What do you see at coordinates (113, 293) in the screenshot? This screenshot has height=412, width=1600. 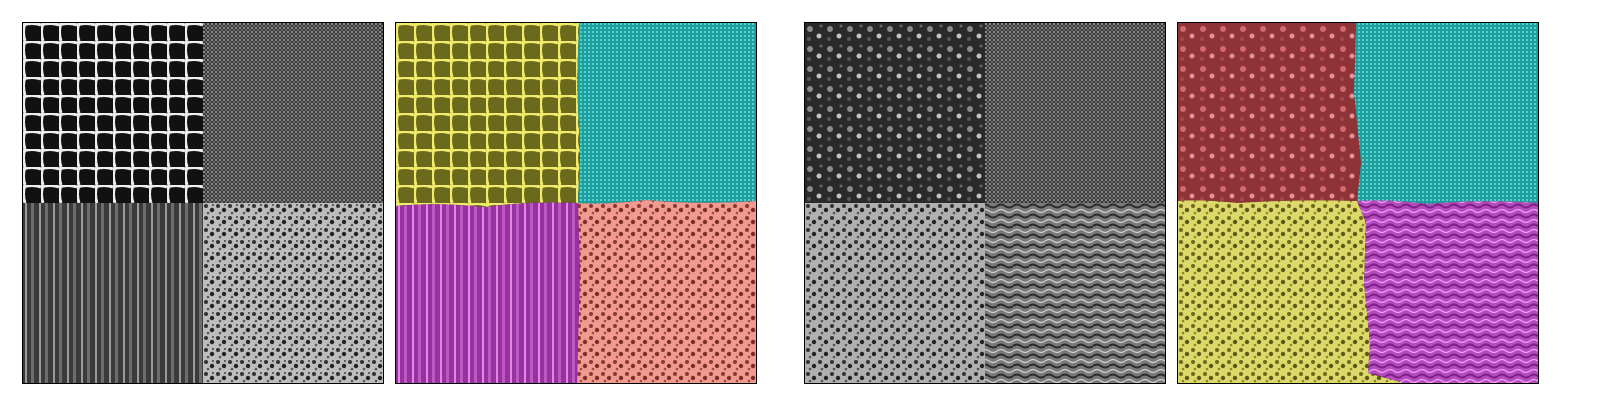 I see `texture-vertical-stripes` at bounding box center [113, 293].